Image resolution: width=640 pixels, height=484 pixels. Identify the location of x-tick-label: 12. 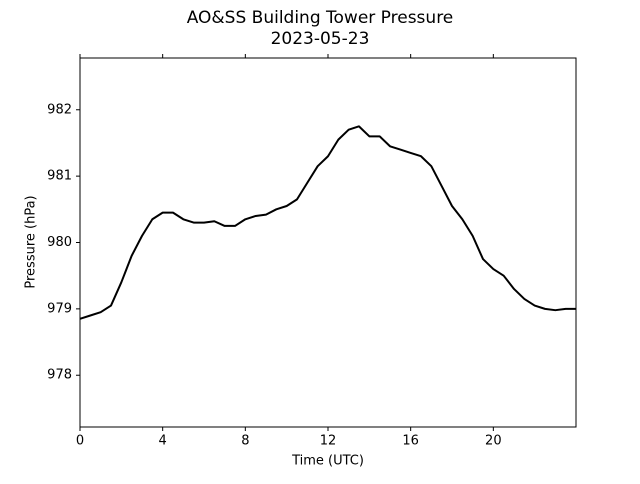
(328, 441).